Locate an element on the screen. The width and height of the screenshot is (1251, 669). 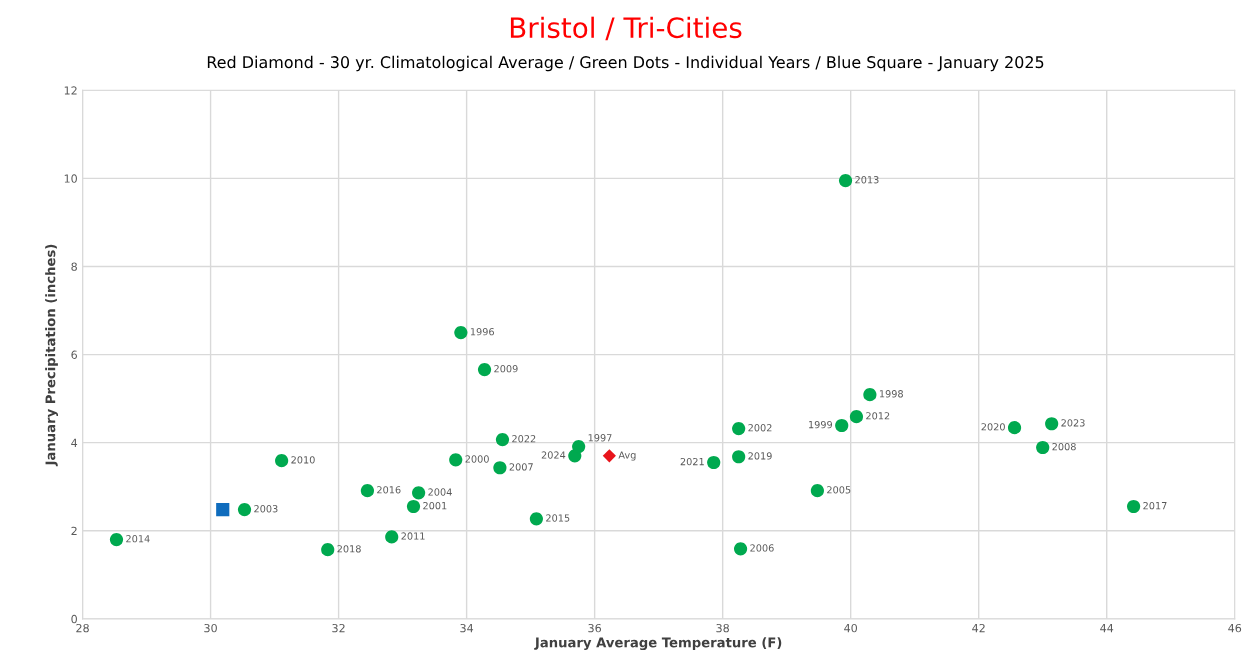
annotation: 2008 is located at coordinates (1064, 446).